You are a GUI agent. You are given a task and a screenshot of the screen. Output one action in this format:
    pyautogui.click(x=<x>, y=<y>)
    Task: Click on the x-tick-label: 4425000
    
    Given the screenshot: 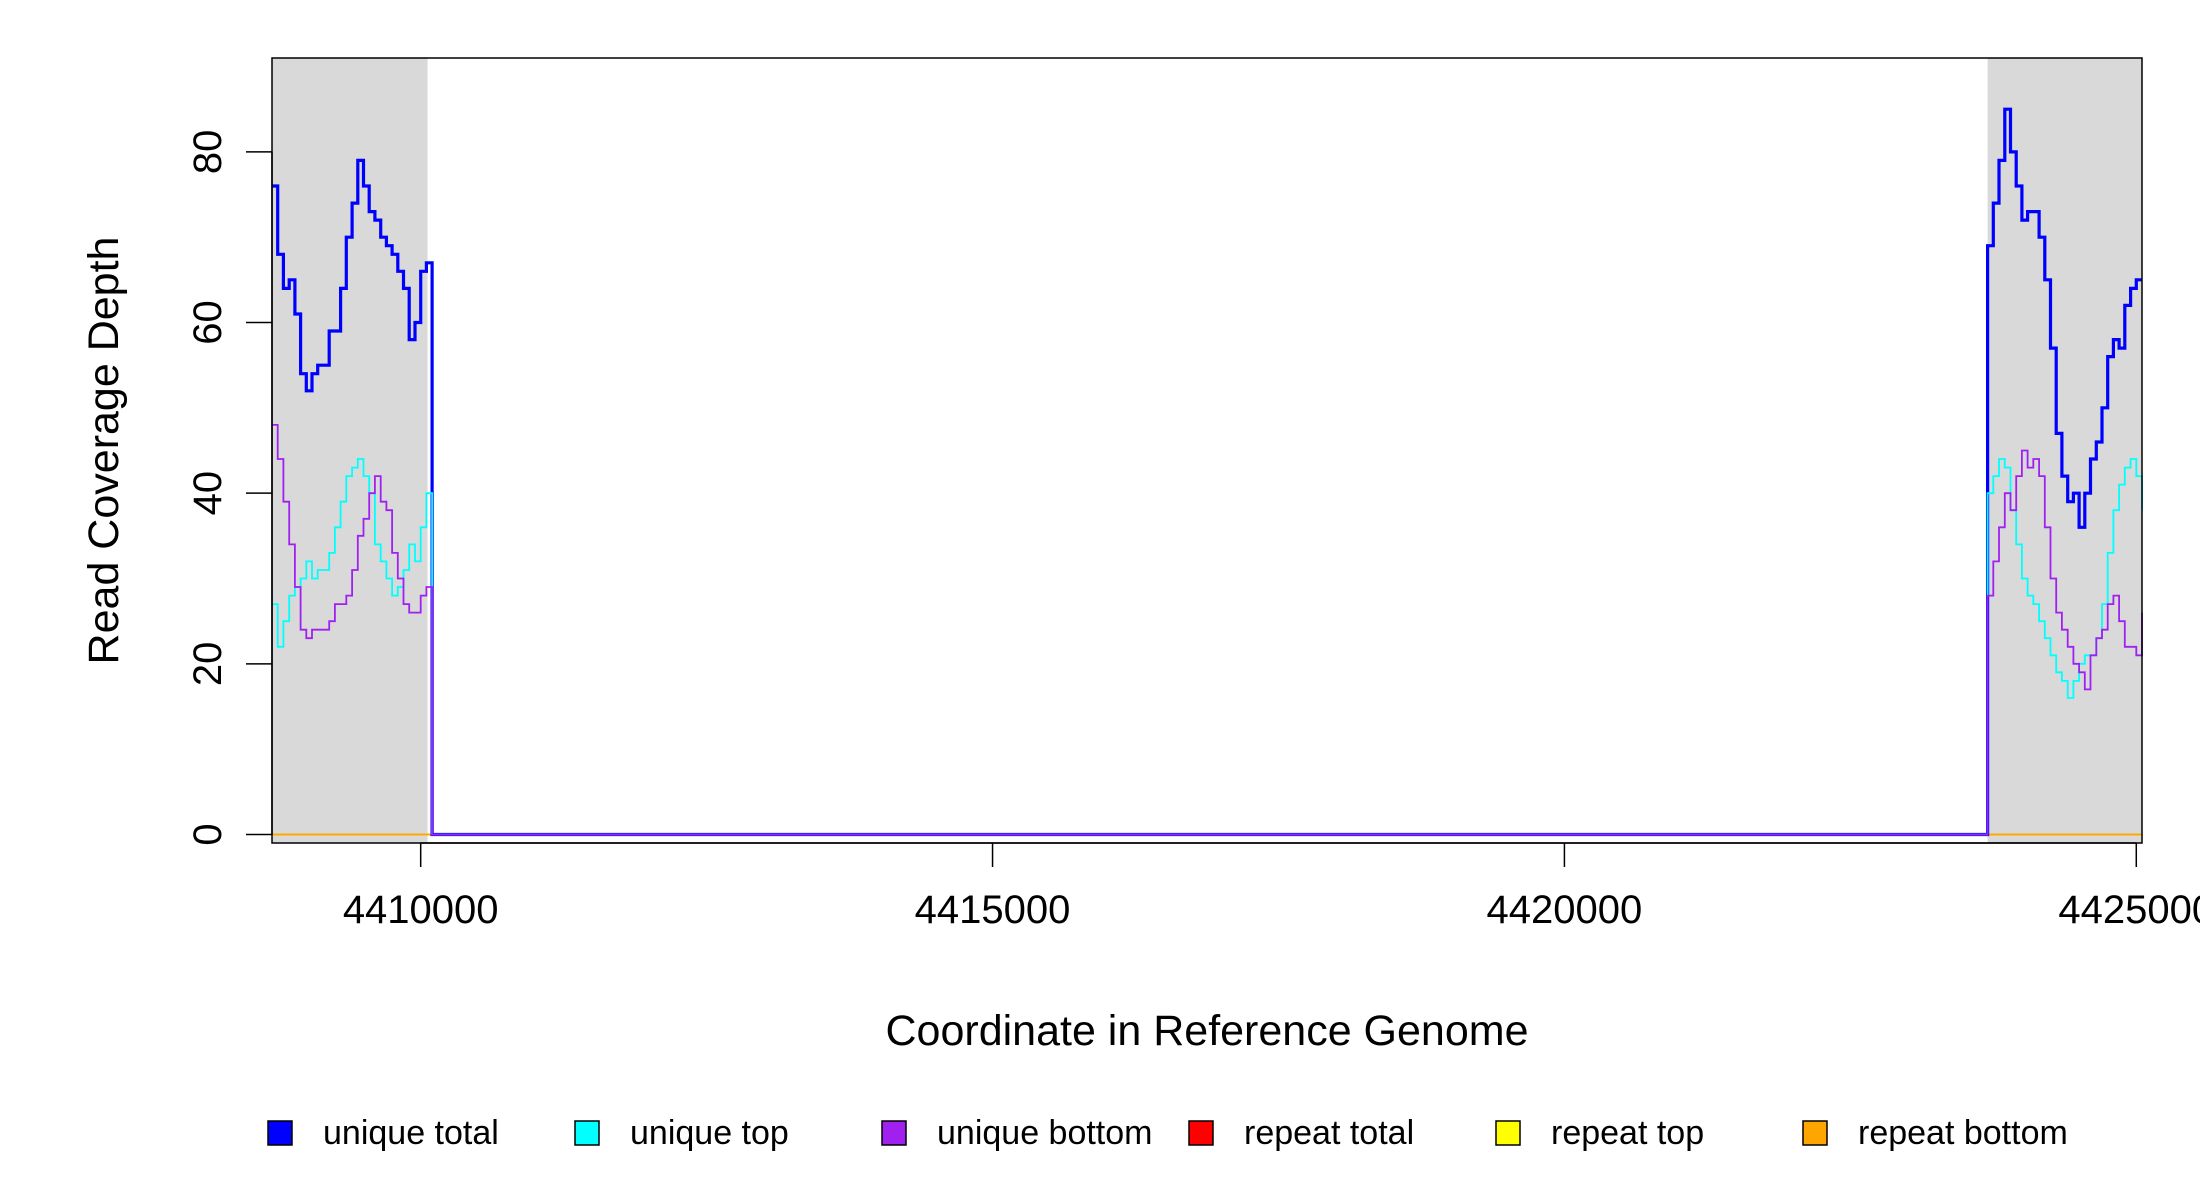 What is the action you would take?
    pyautogui.click(x=2129, y=910)
    